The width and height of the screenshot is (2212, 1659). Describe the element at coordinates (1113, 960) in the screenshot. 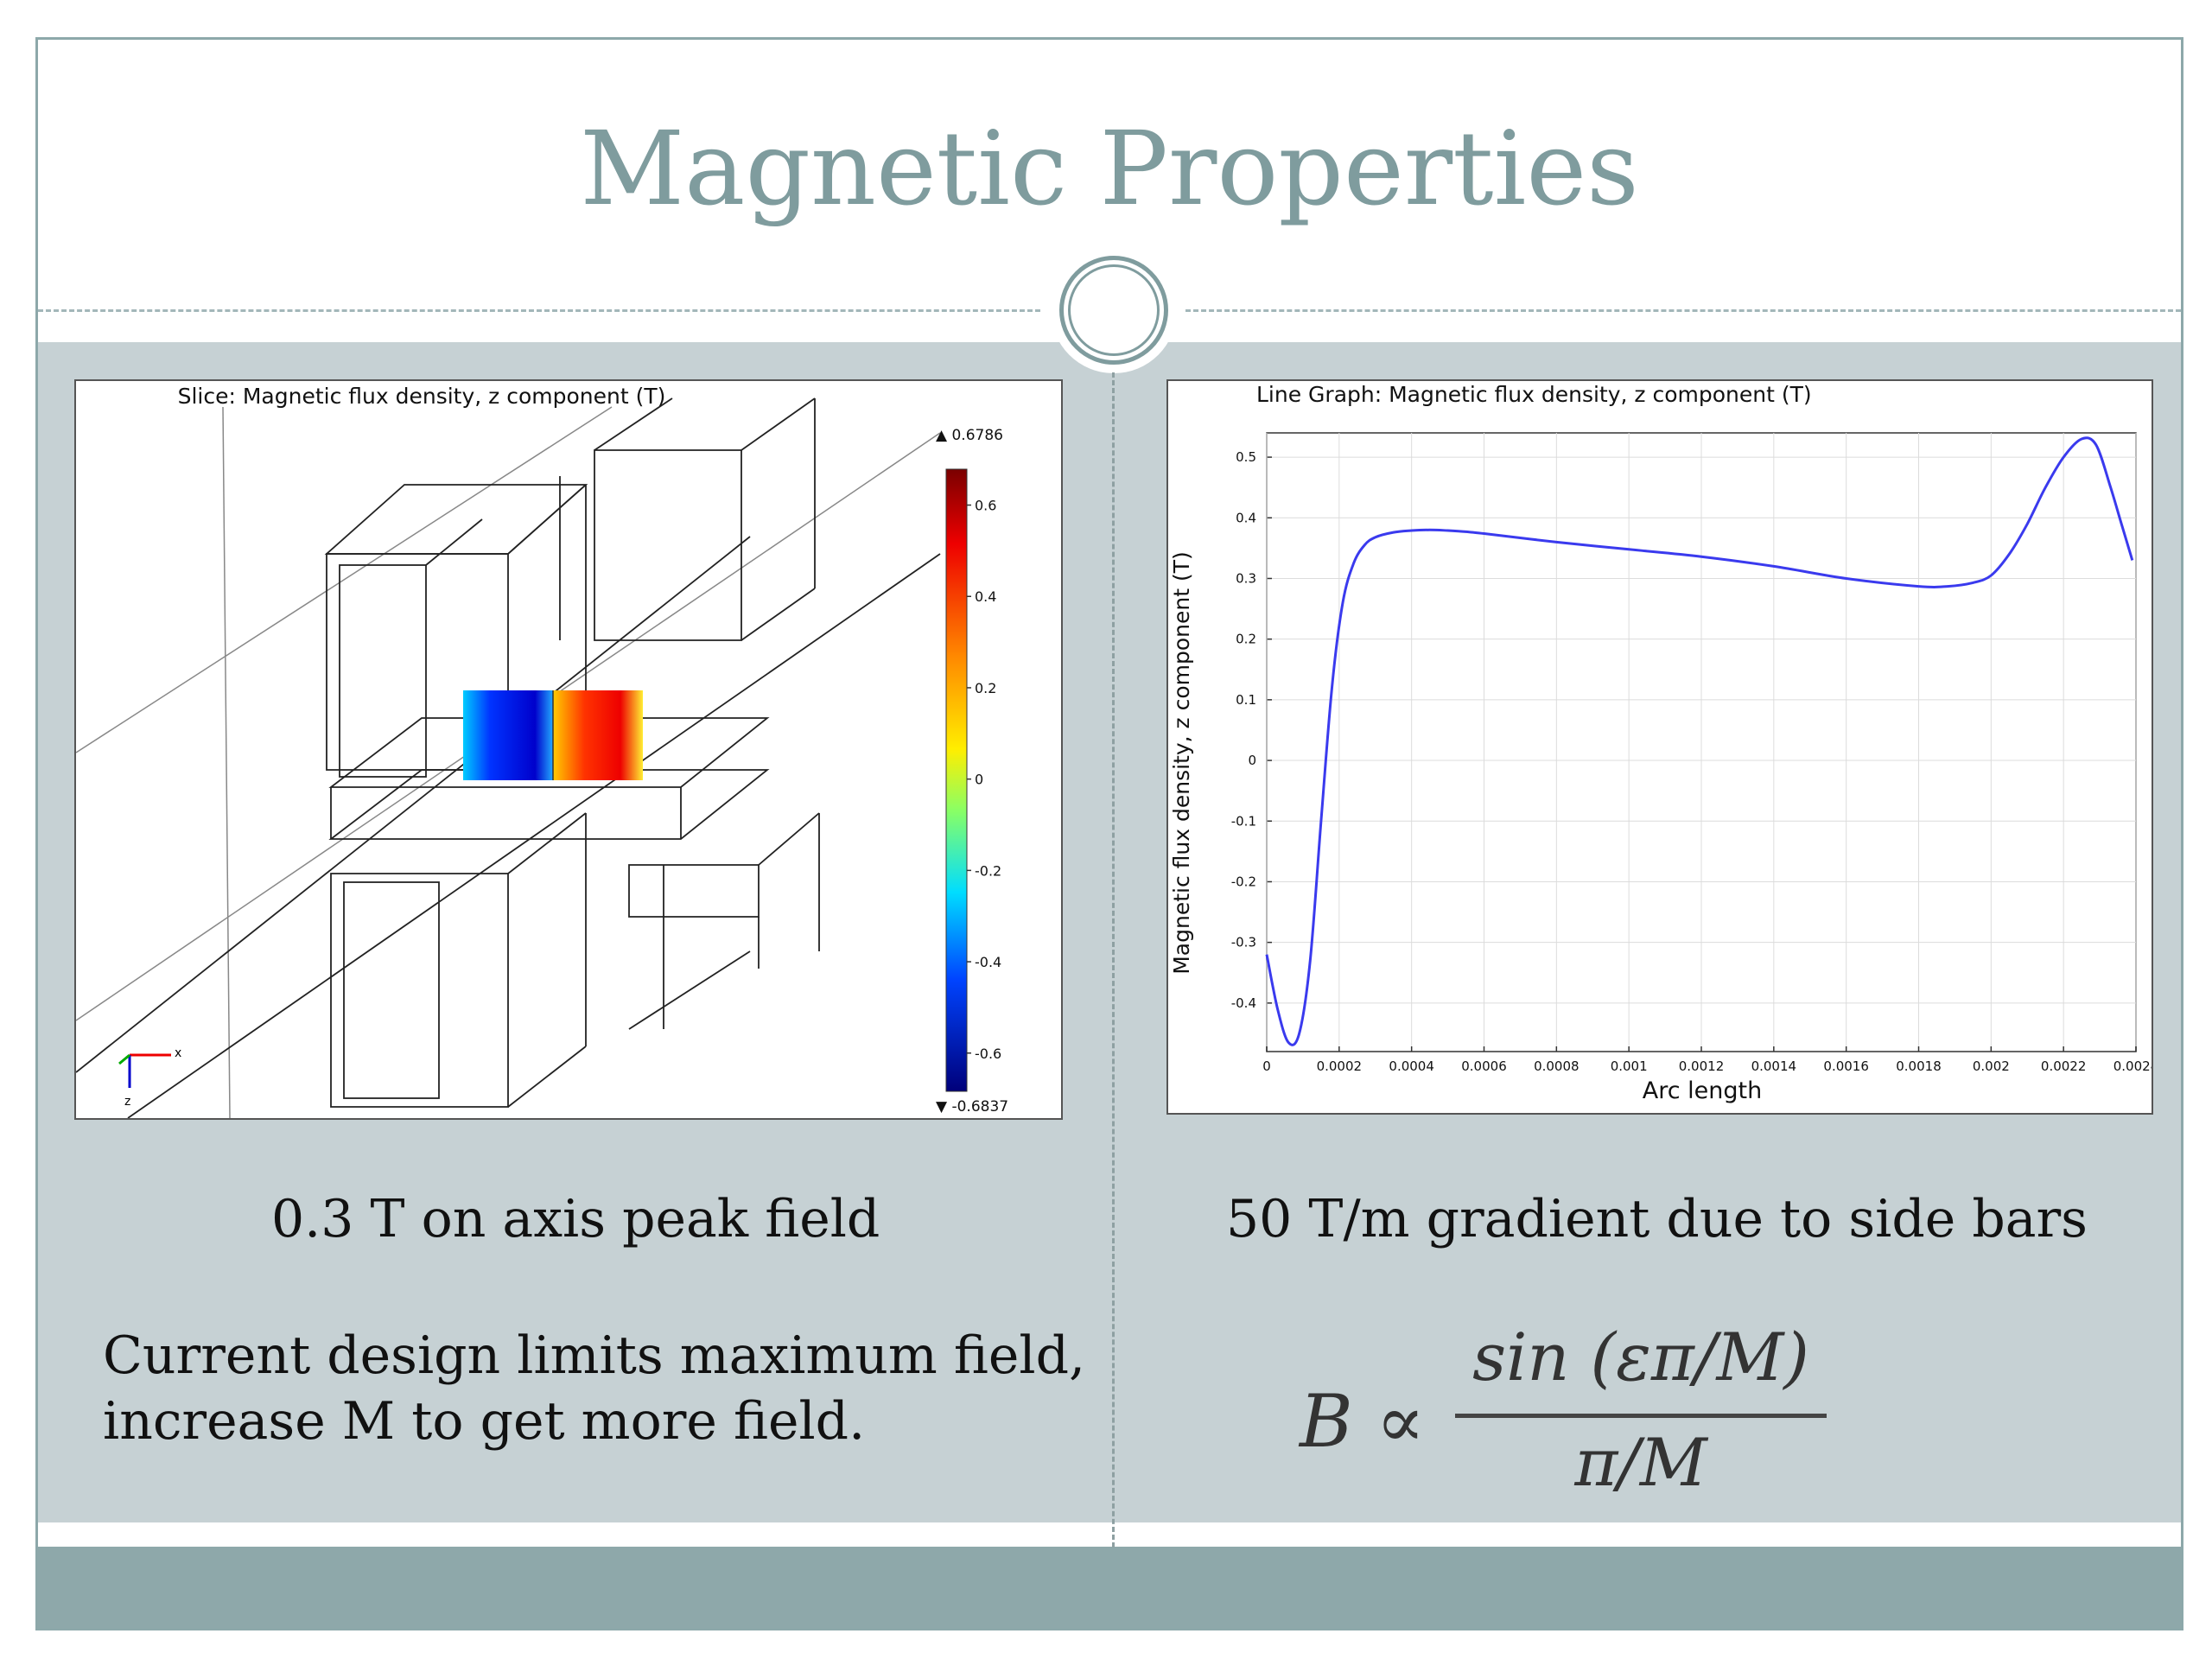

I see `column-divider` at that location.